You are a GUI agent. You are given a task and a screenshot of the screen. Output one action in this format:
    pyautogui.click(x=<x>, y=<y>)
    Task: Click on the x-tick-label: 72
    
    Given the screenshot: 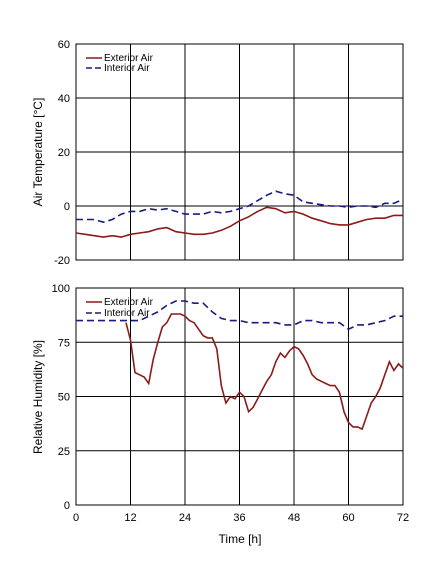 What is the action you would take?
    pyautogui.click(x=403, y=518)
    